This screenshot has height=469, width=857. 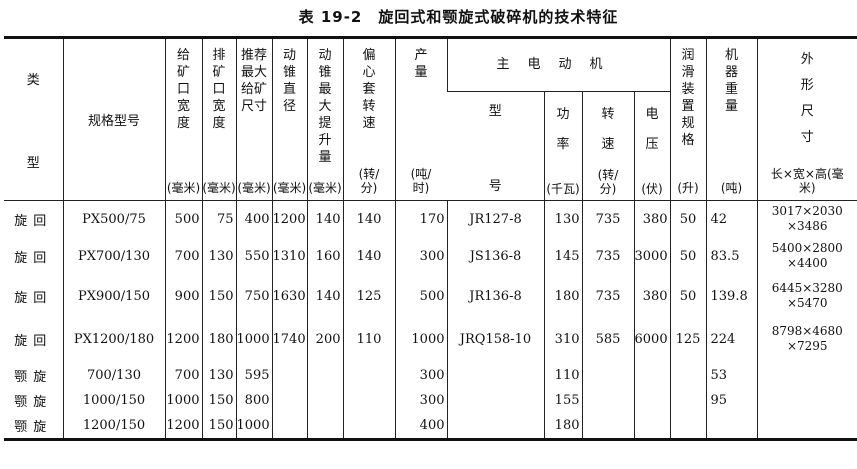 What do you see at coordinates (495, 296) in the screenshot?
I see `cell-motor: JR136-8` at bounding box center [495, 296].